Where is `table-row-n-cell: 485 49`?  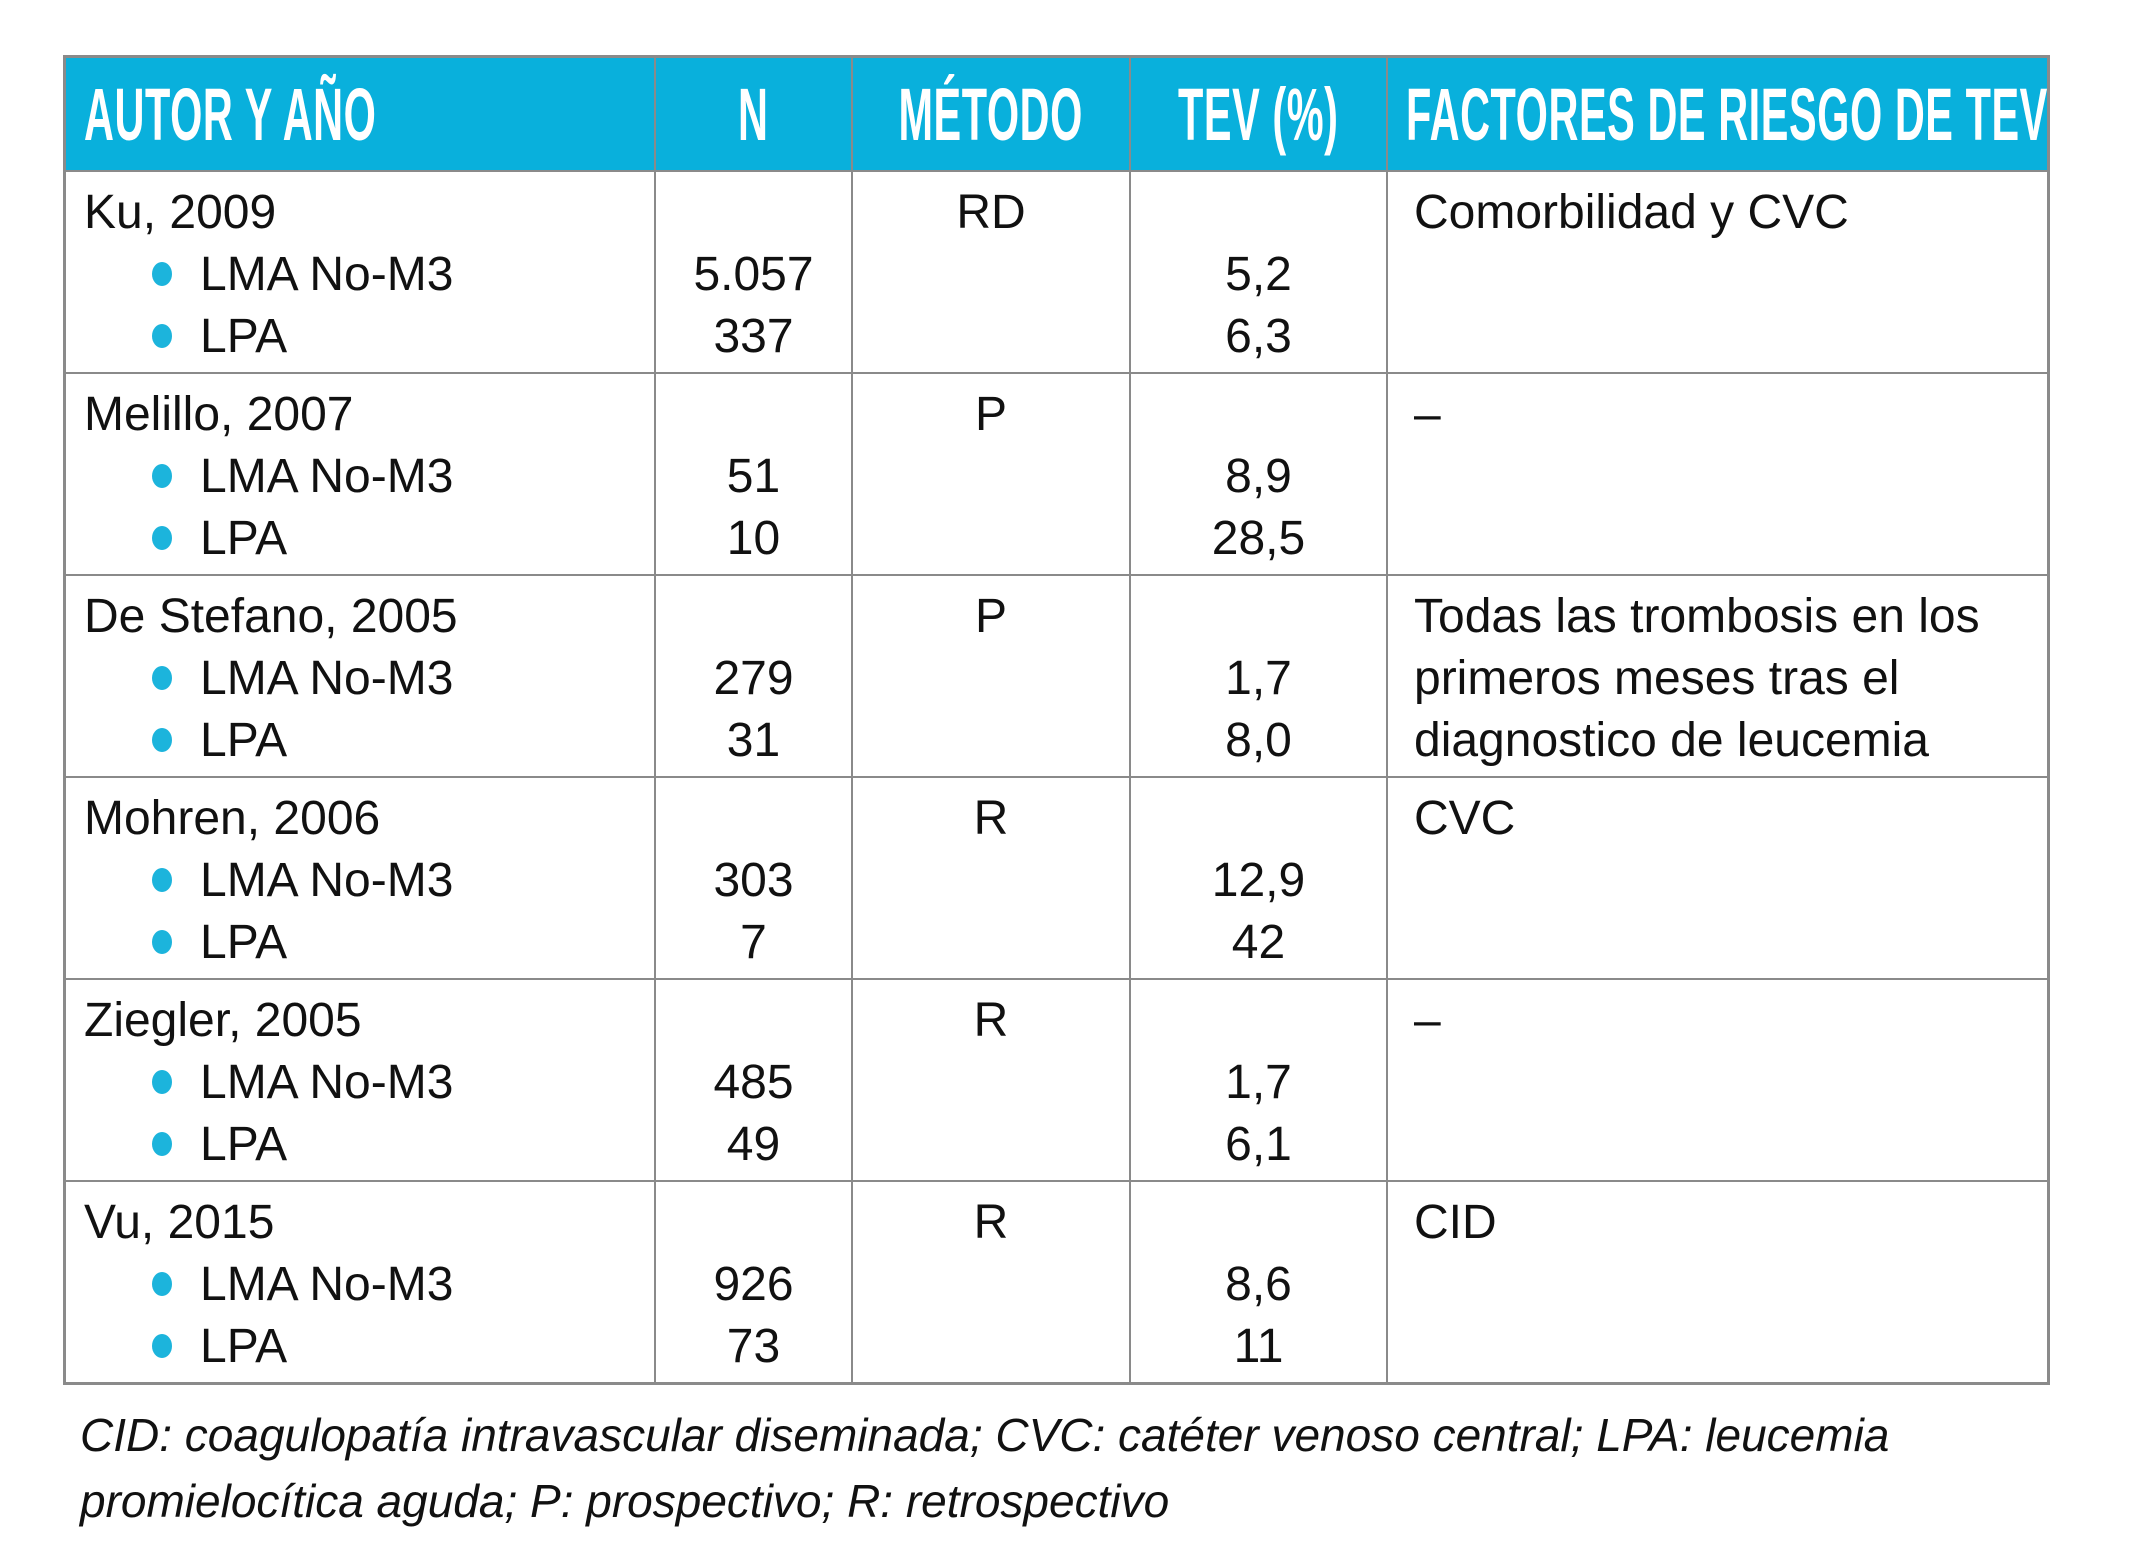
table-row-n-cell: 485 49 is located at coordinates (753, 1080).